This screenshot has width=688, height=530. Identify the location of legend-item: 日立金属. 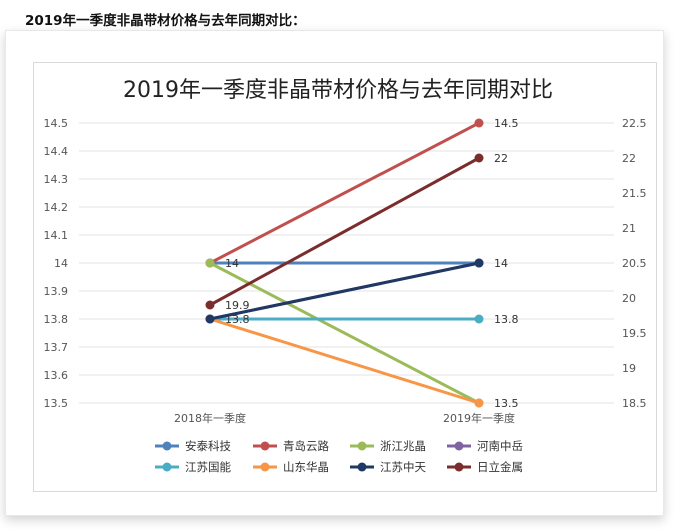
(485, 467).